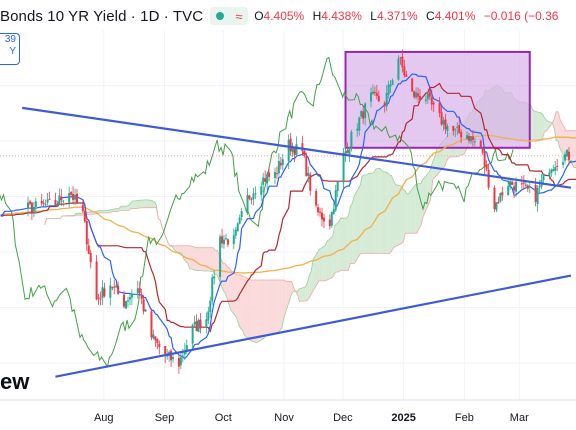  I want to click on visibility-toggle: ≈, so click(229, 16).